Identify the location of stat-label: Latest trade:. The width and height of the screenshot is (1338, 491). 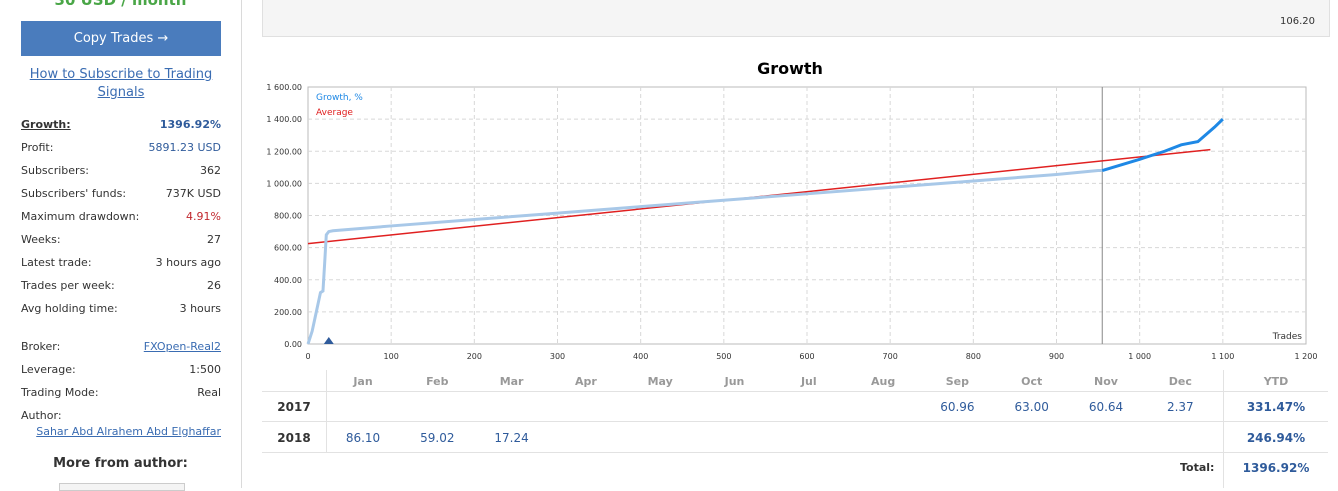
(56, 262).